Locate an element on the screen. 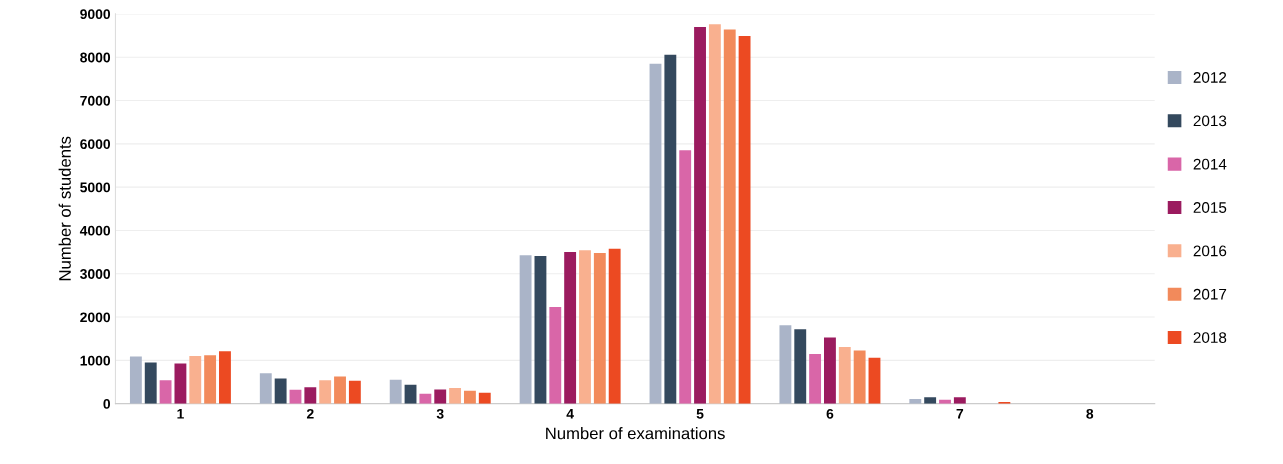 The height and width of the screenshot is (464, 1283). legend-label: 2017 is located at coordinates (1210, 294).